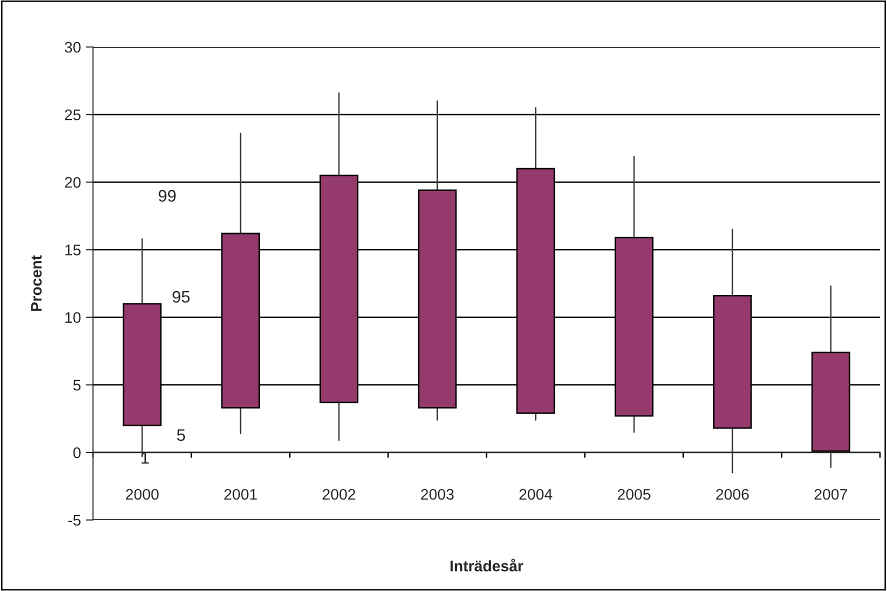 This screenshot has height=591, width=887. I want to click on x-tick-label: 2006, so click(732, 494).